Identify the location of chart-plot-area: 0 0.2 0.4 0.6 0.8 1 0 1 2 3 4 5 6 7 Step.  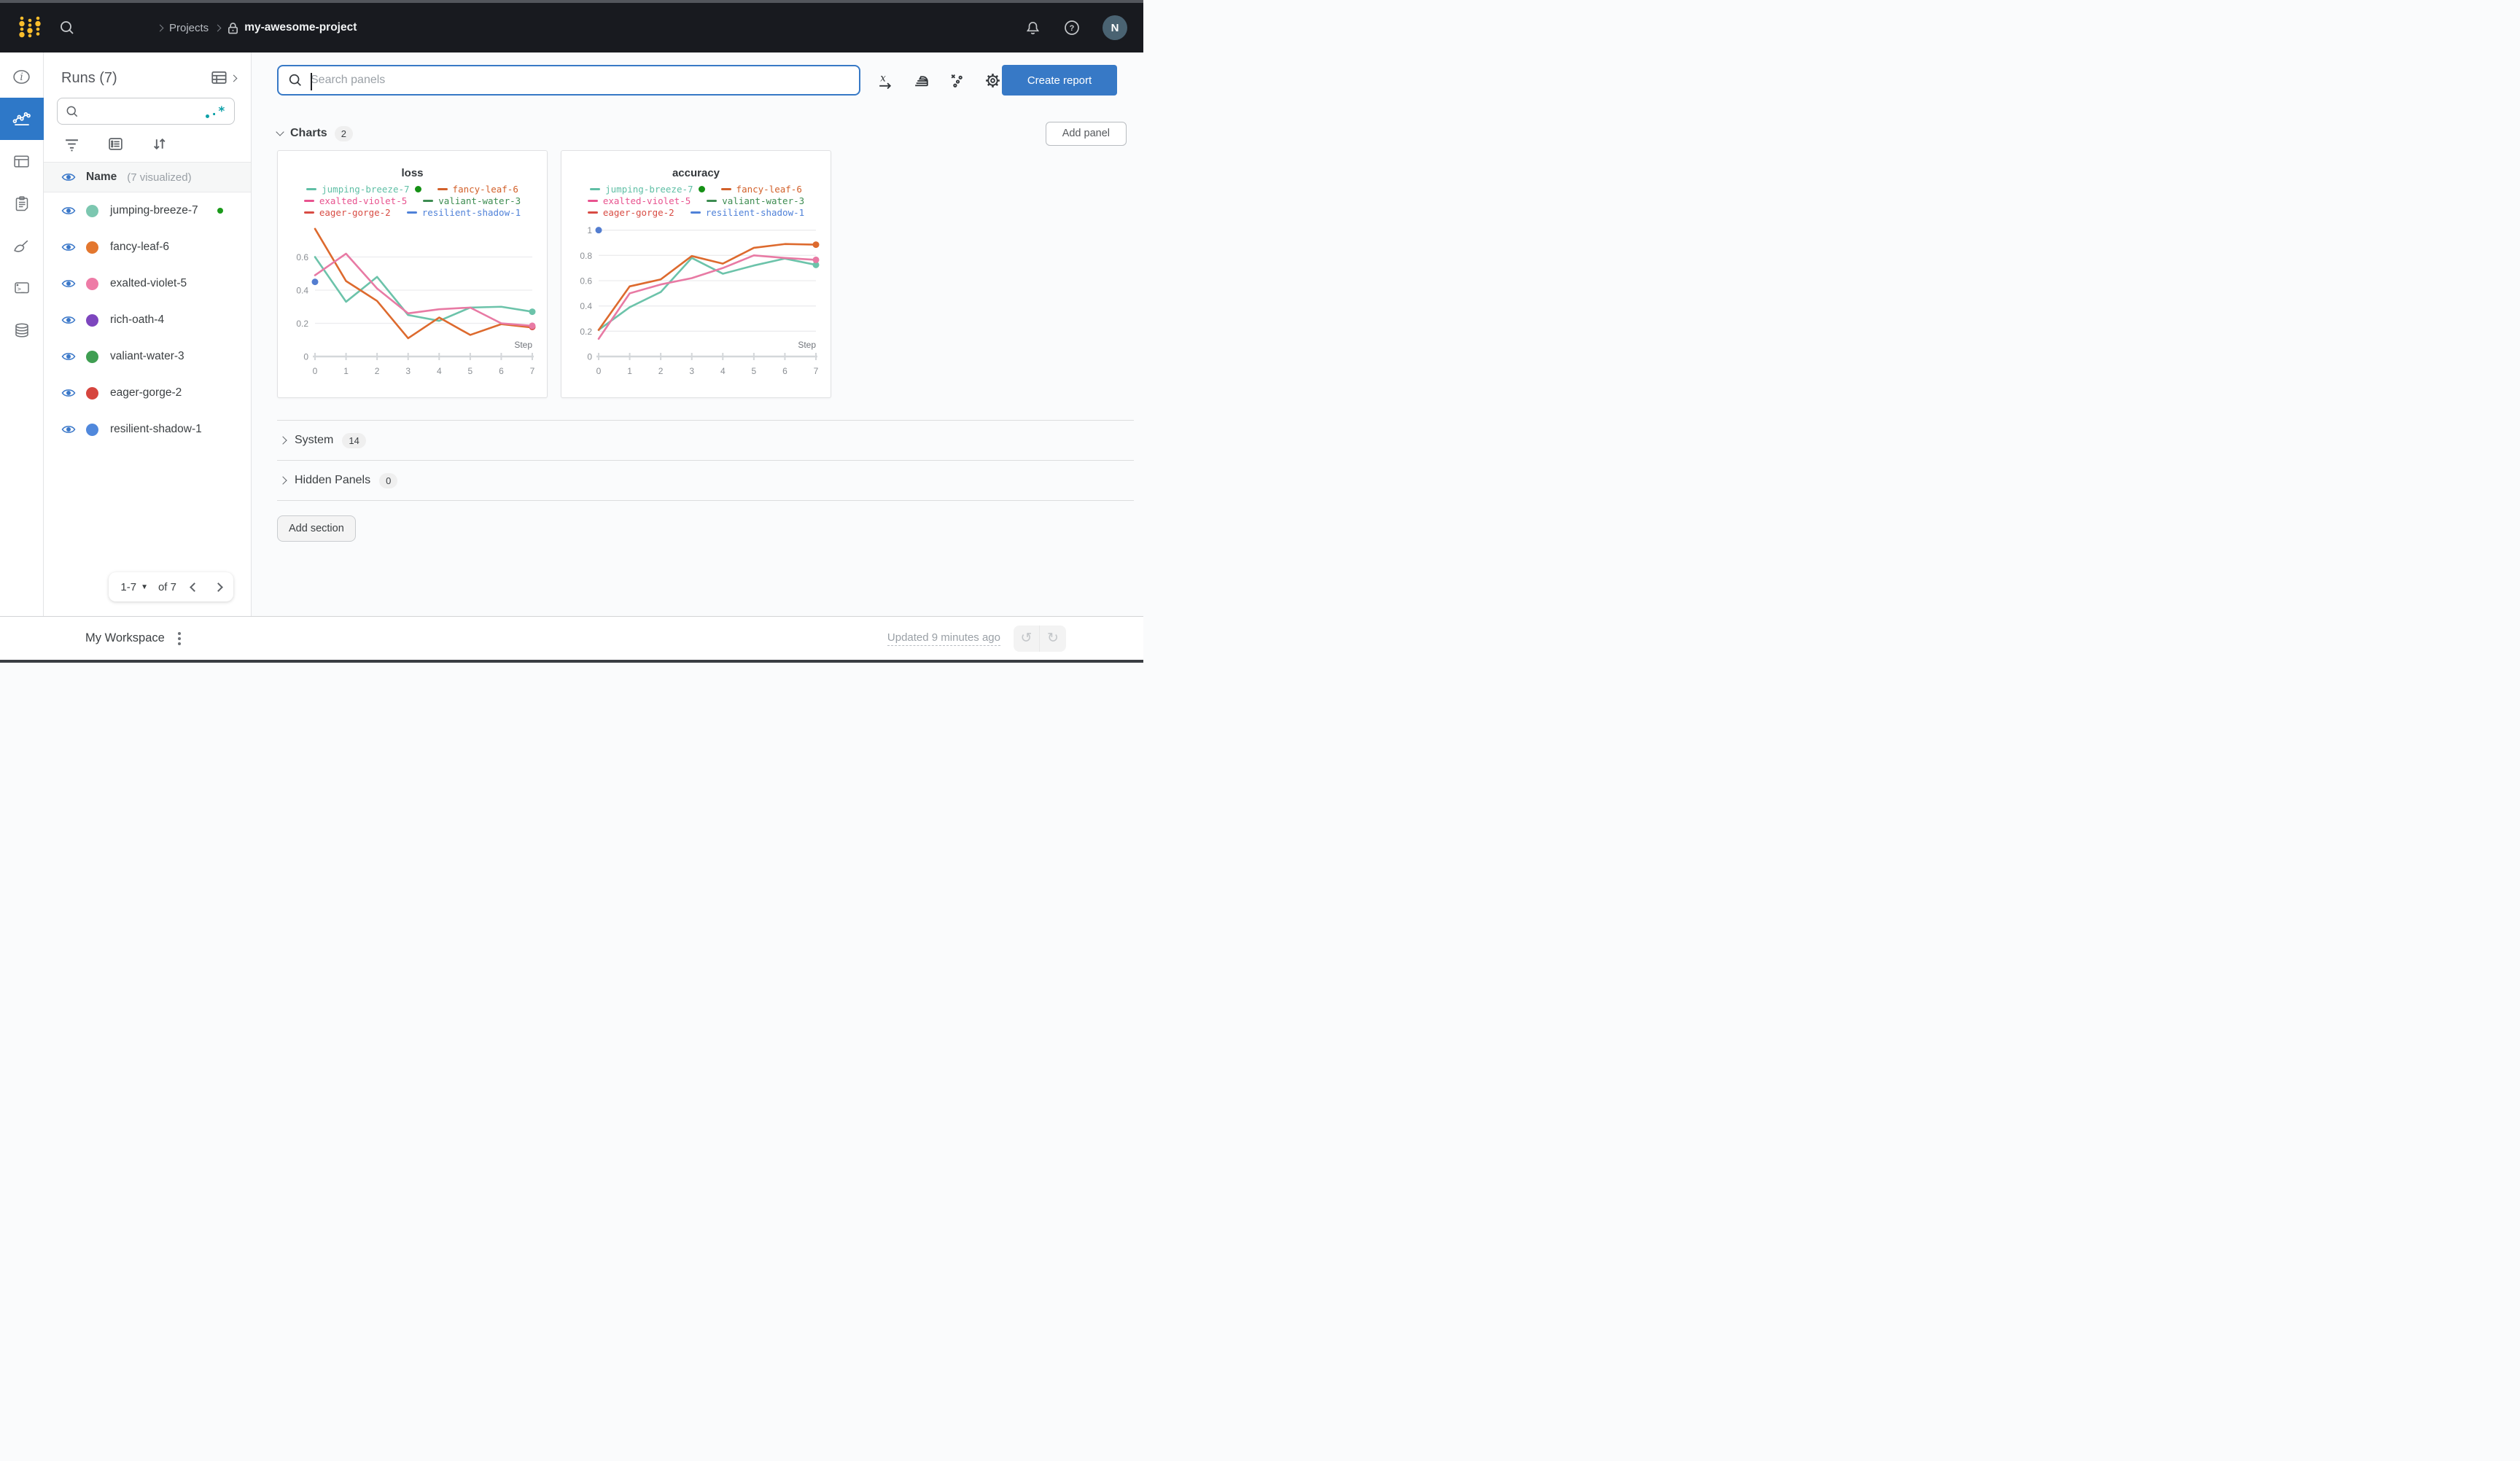
(696, 302).